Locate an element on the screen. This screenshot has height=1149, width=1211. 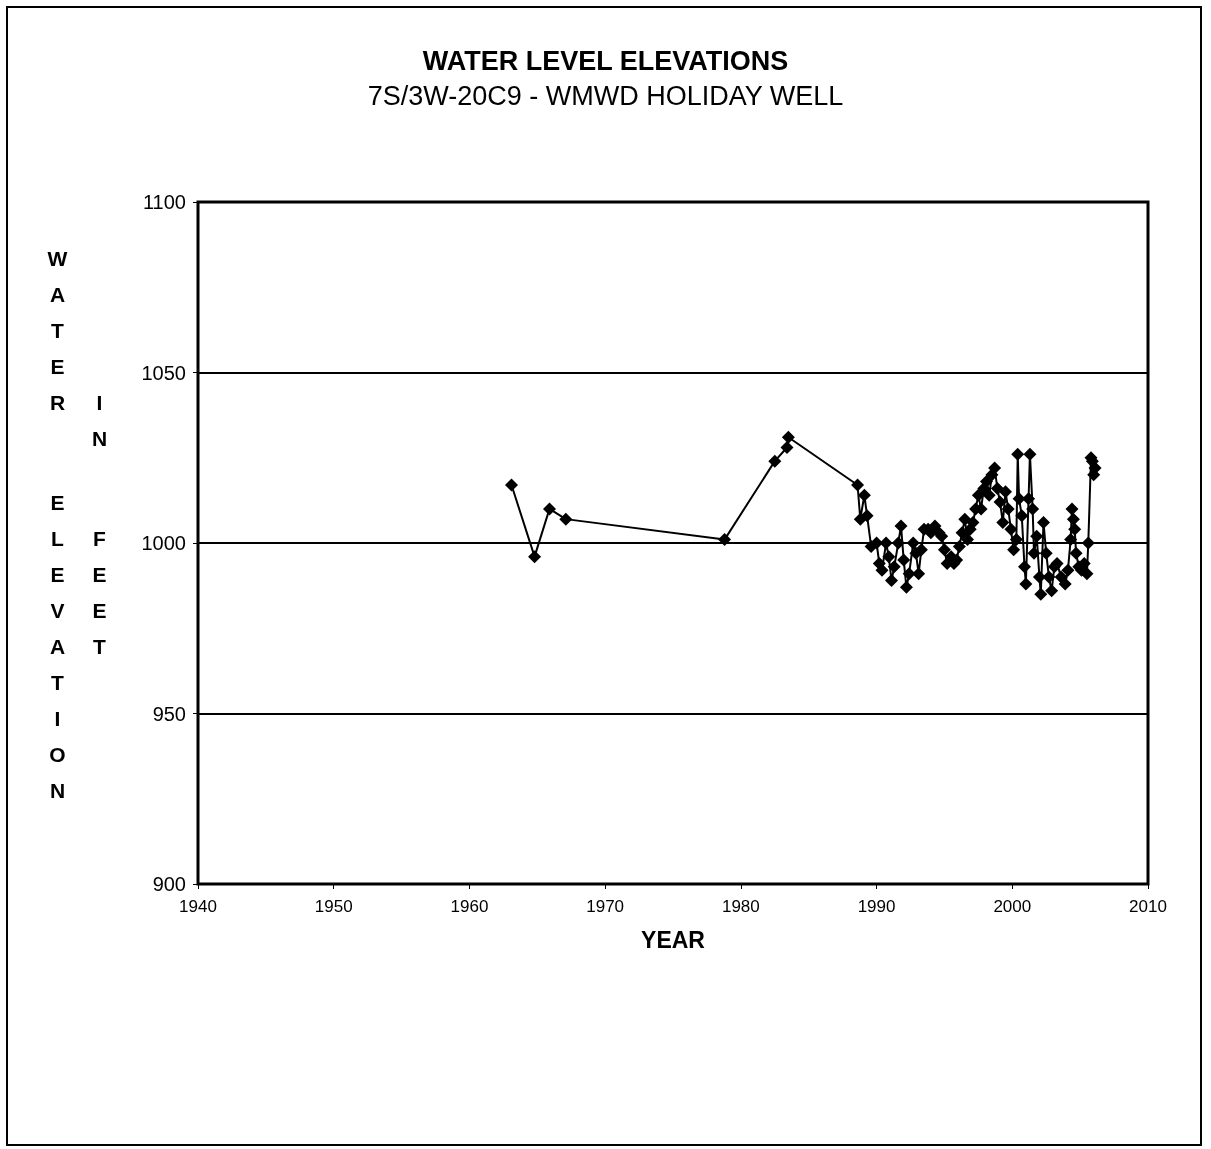
x-tick-label: 1940 is located at coordinates (198, 906).